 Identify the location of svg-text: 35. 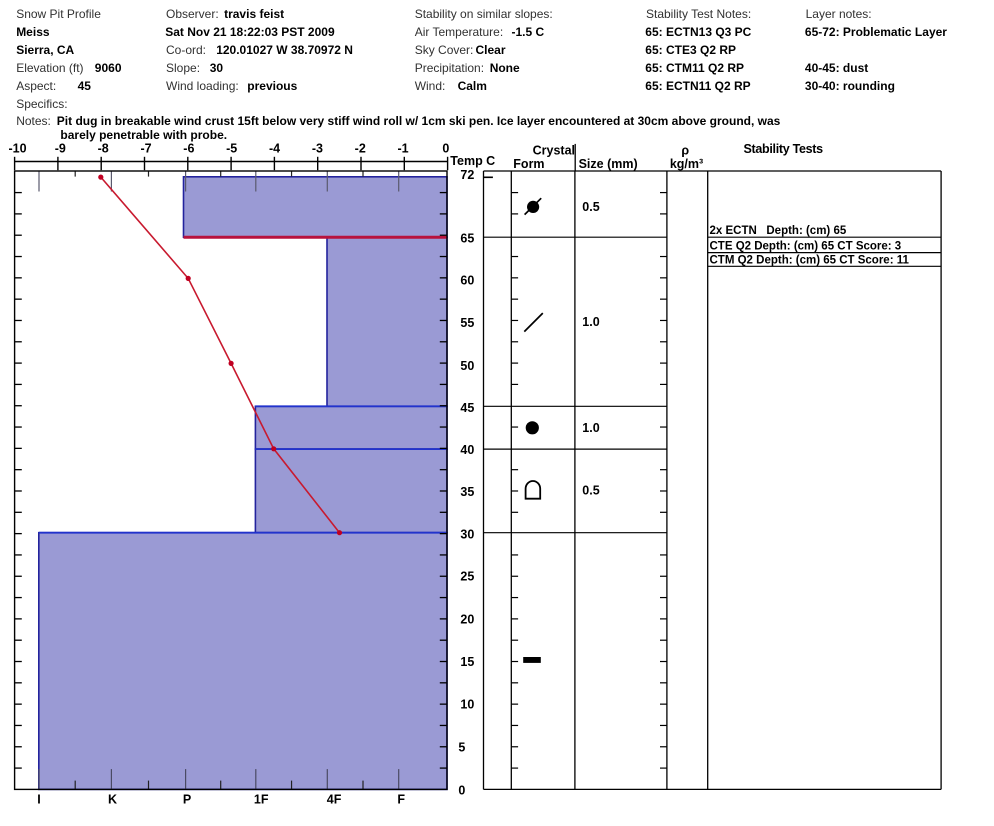
(467, 492).